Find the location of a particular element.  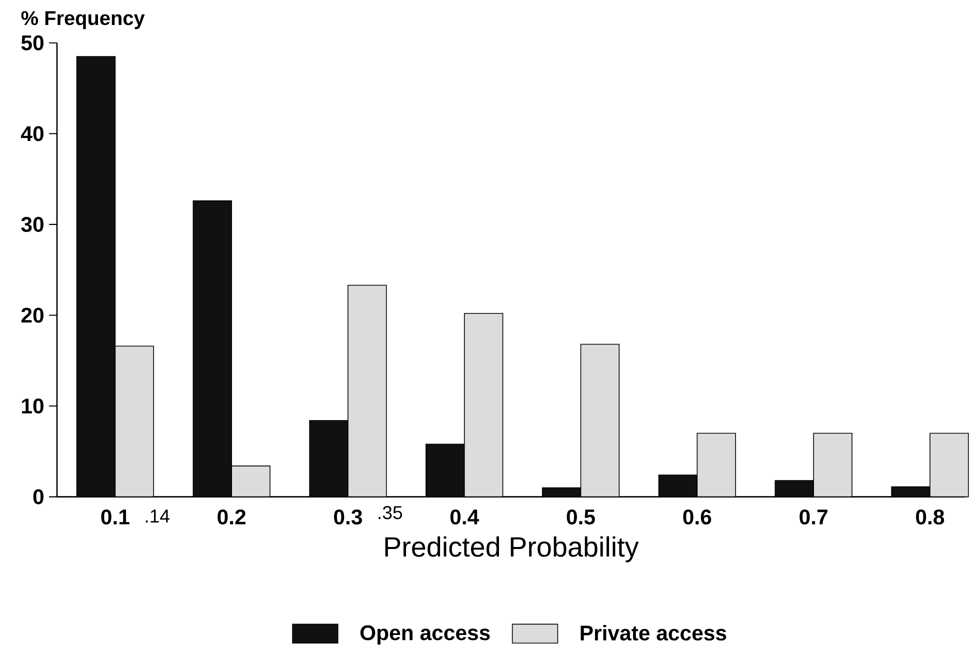

legend-label: Open access is located at coordinates (425, 635).